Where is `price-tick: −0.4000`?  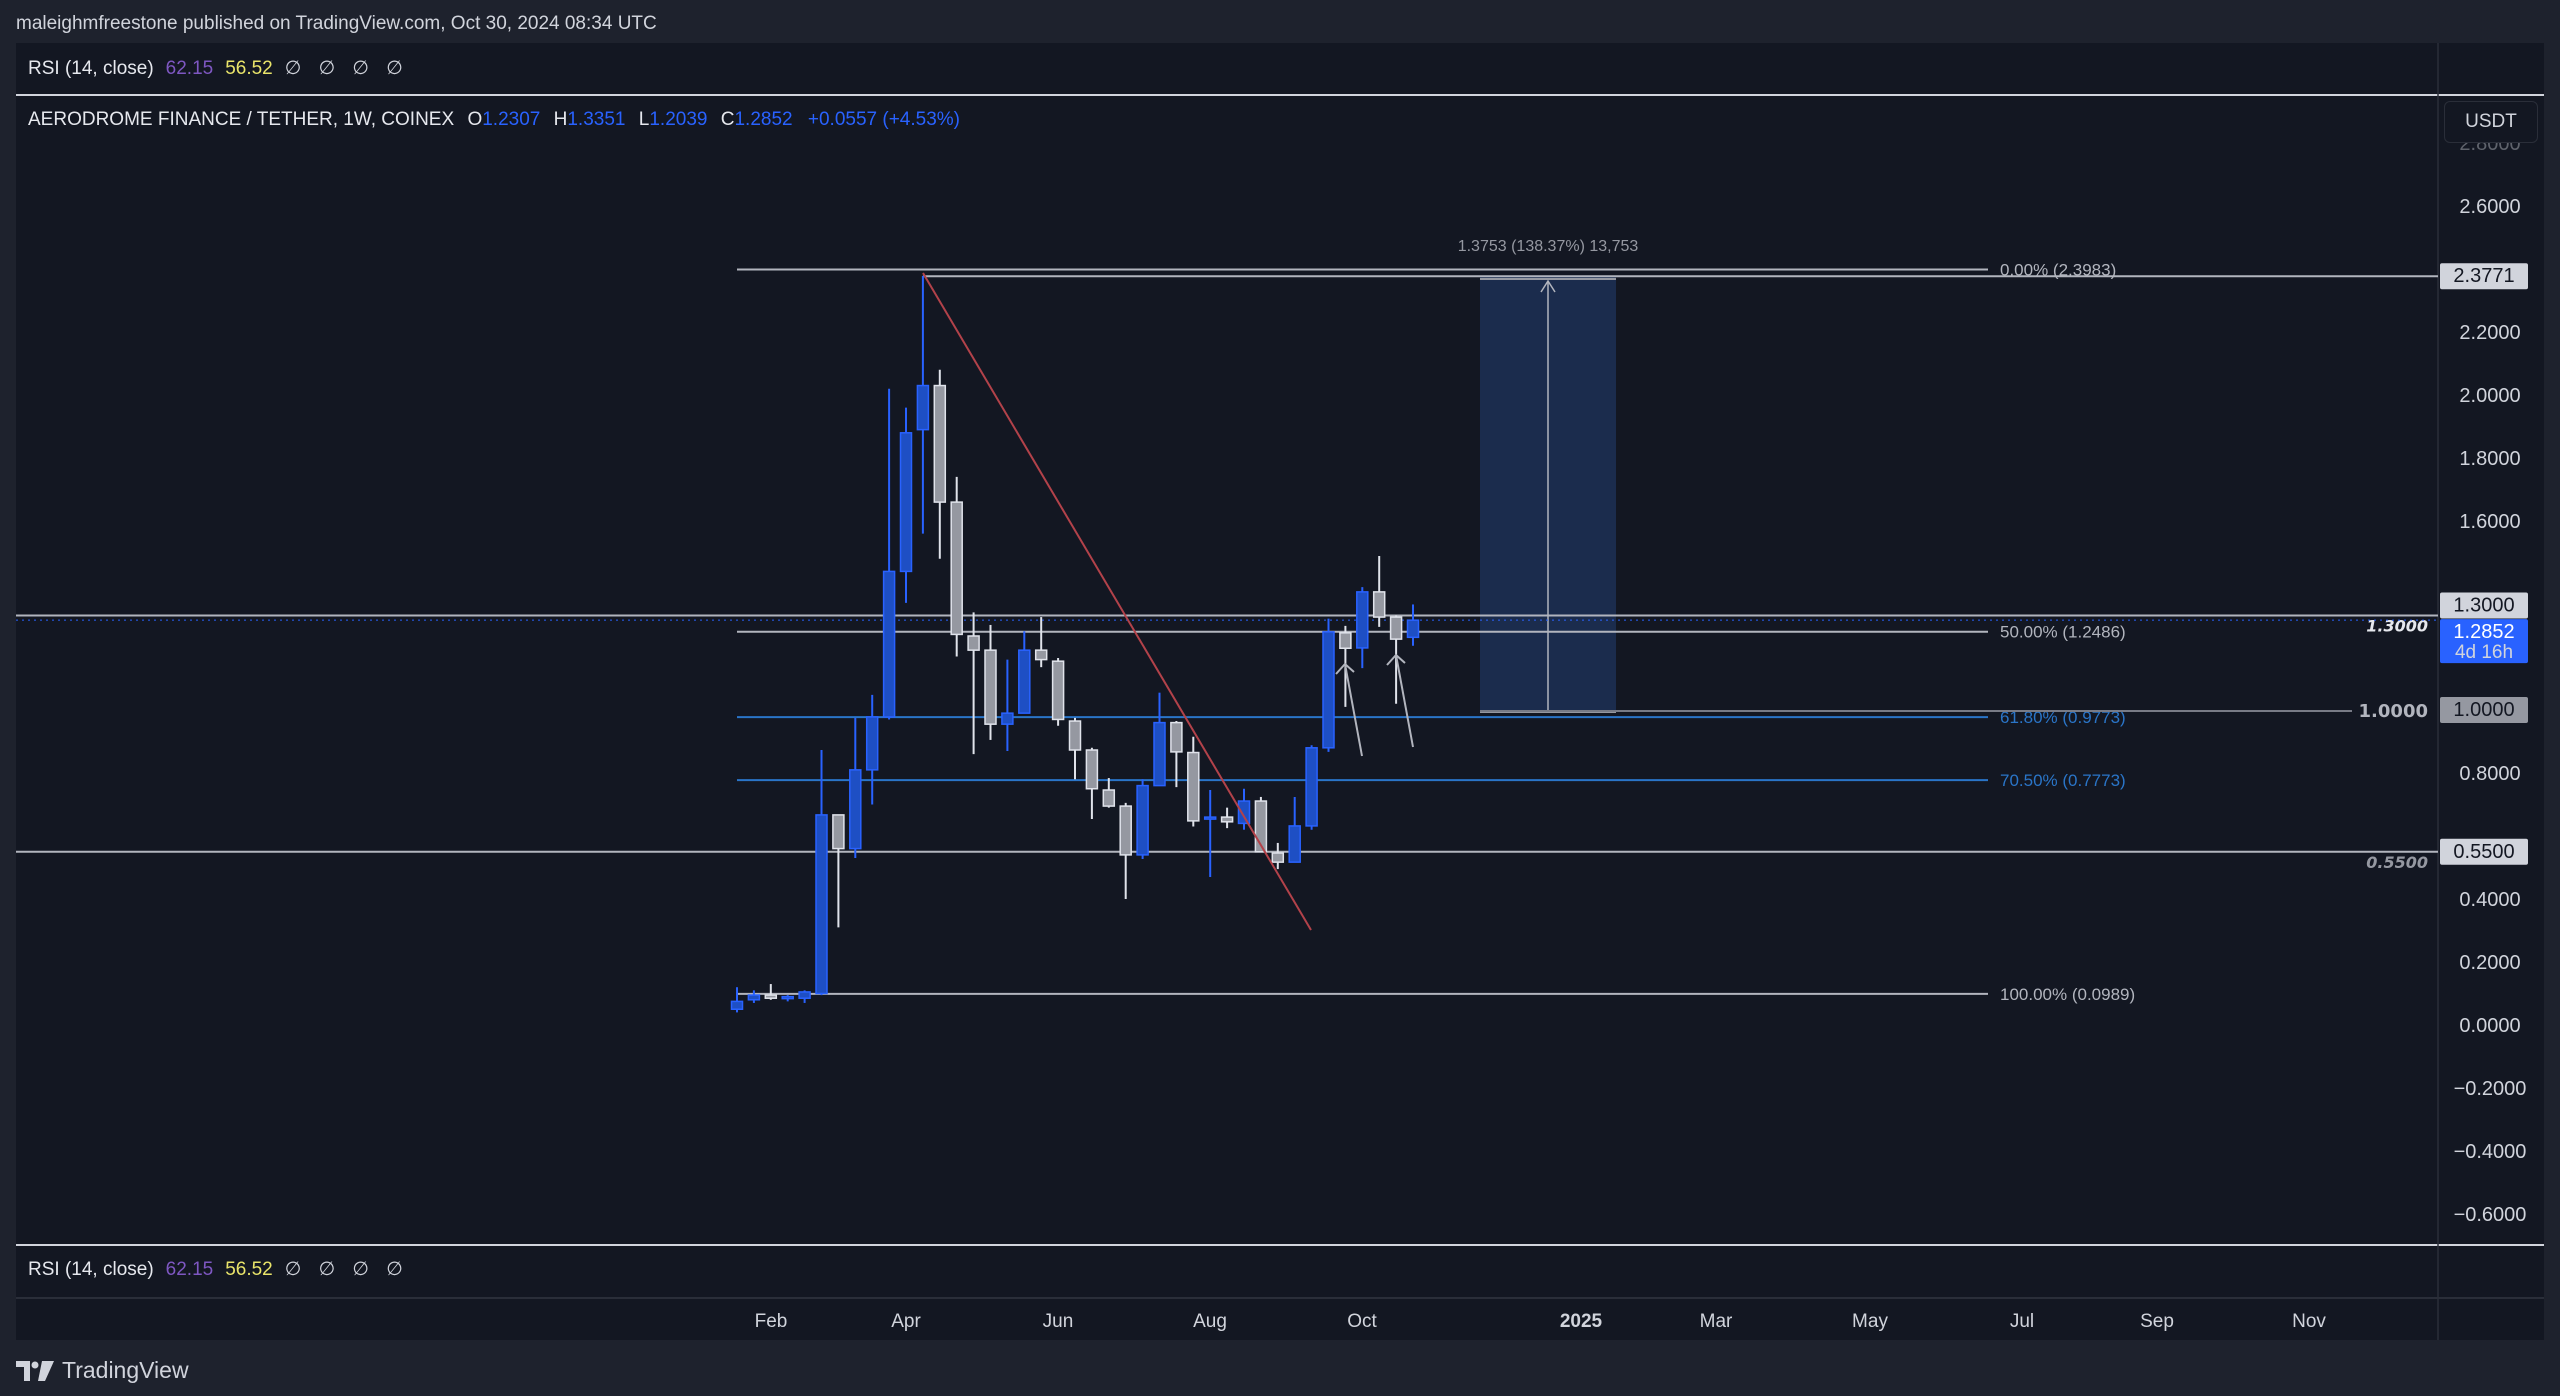
price-tick: −0.4000 is located at coordinates (2490, 1152).